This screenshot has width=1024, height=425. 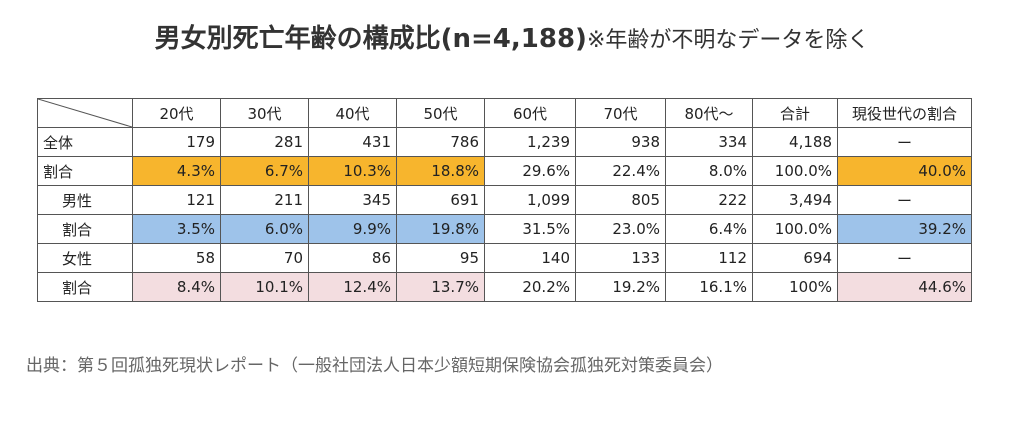 What do you see at coordinates (620, 287) in the screenshot?
I see `table-cell: 19.2%` at bounding box center [620, 287].